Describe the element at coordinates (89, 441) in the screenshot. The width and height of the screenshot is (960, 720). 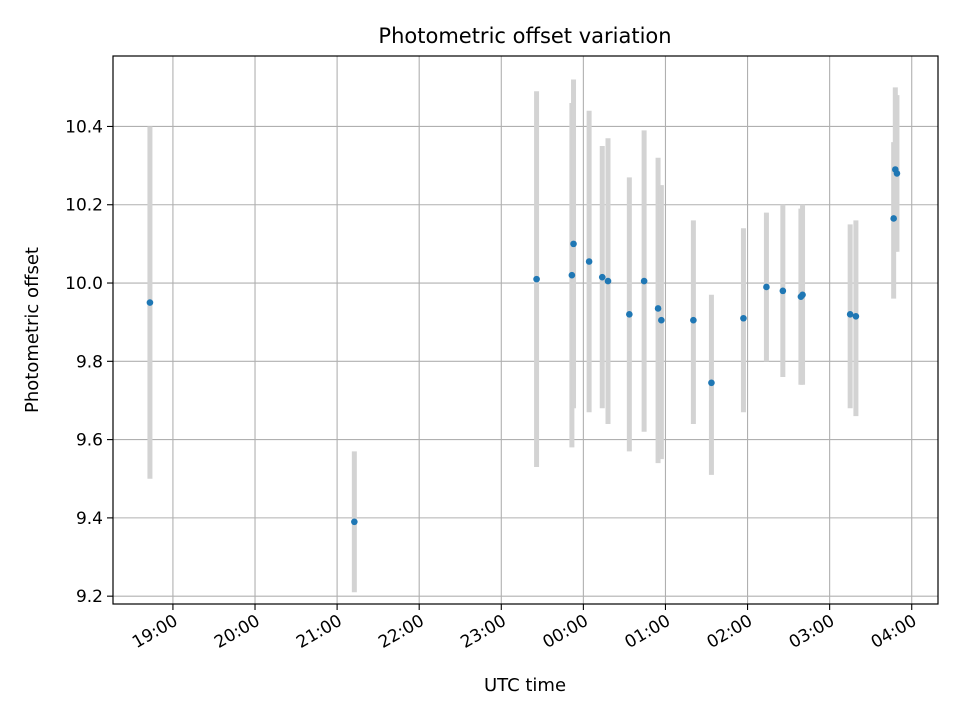
I see `y-tick-label: 9.6` at that location.